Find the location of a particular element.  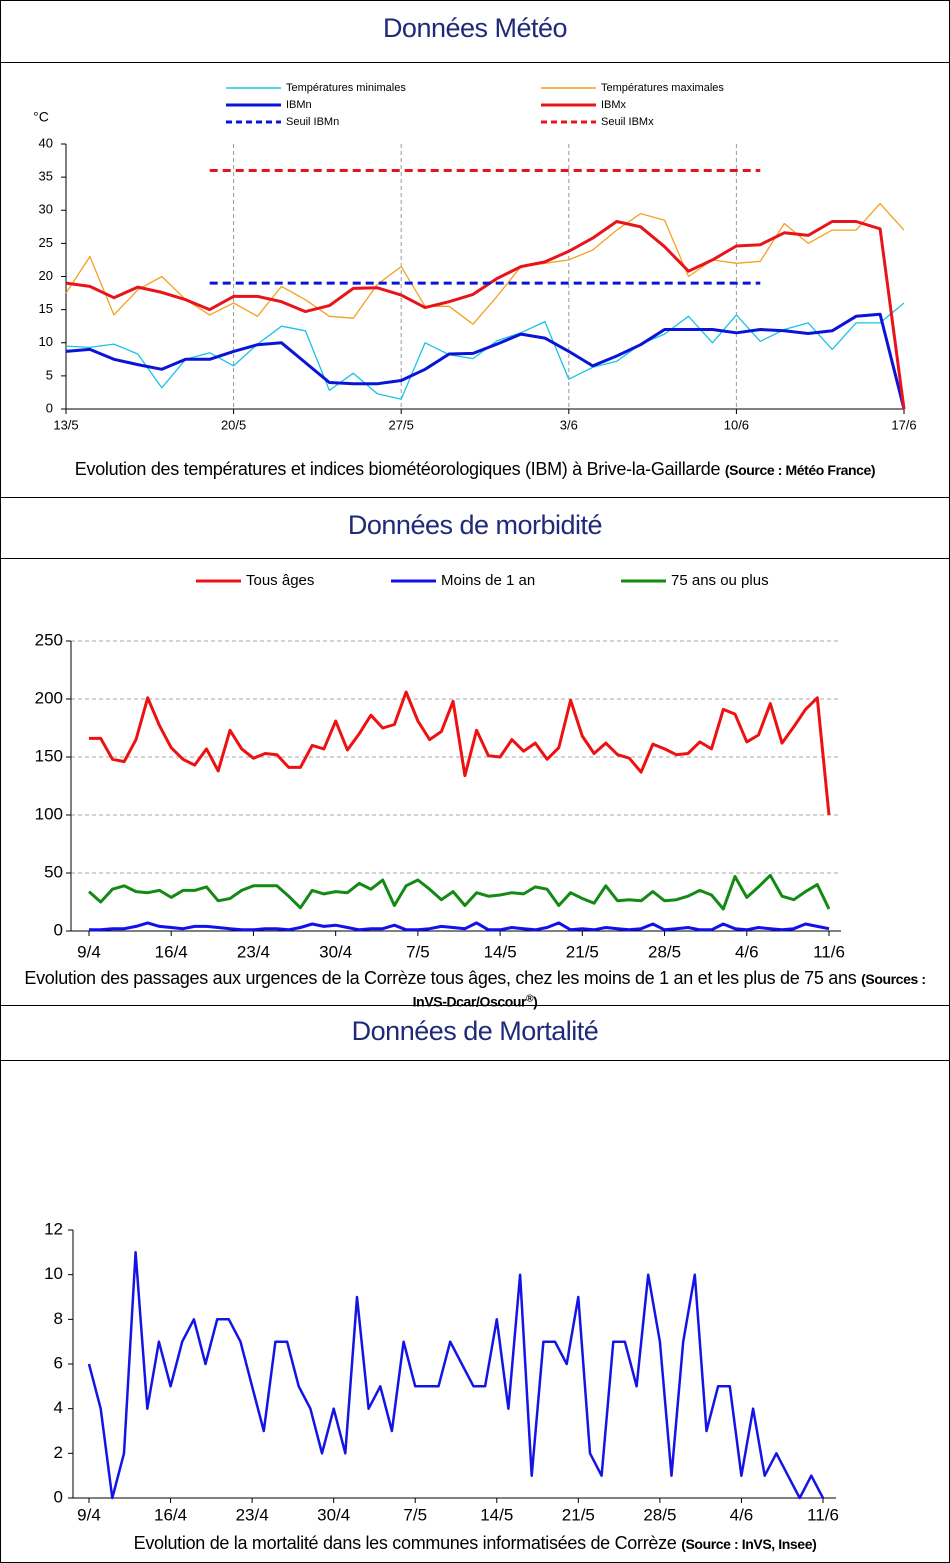

legend-label: Températures maximales is located at coordinates (662, 88).